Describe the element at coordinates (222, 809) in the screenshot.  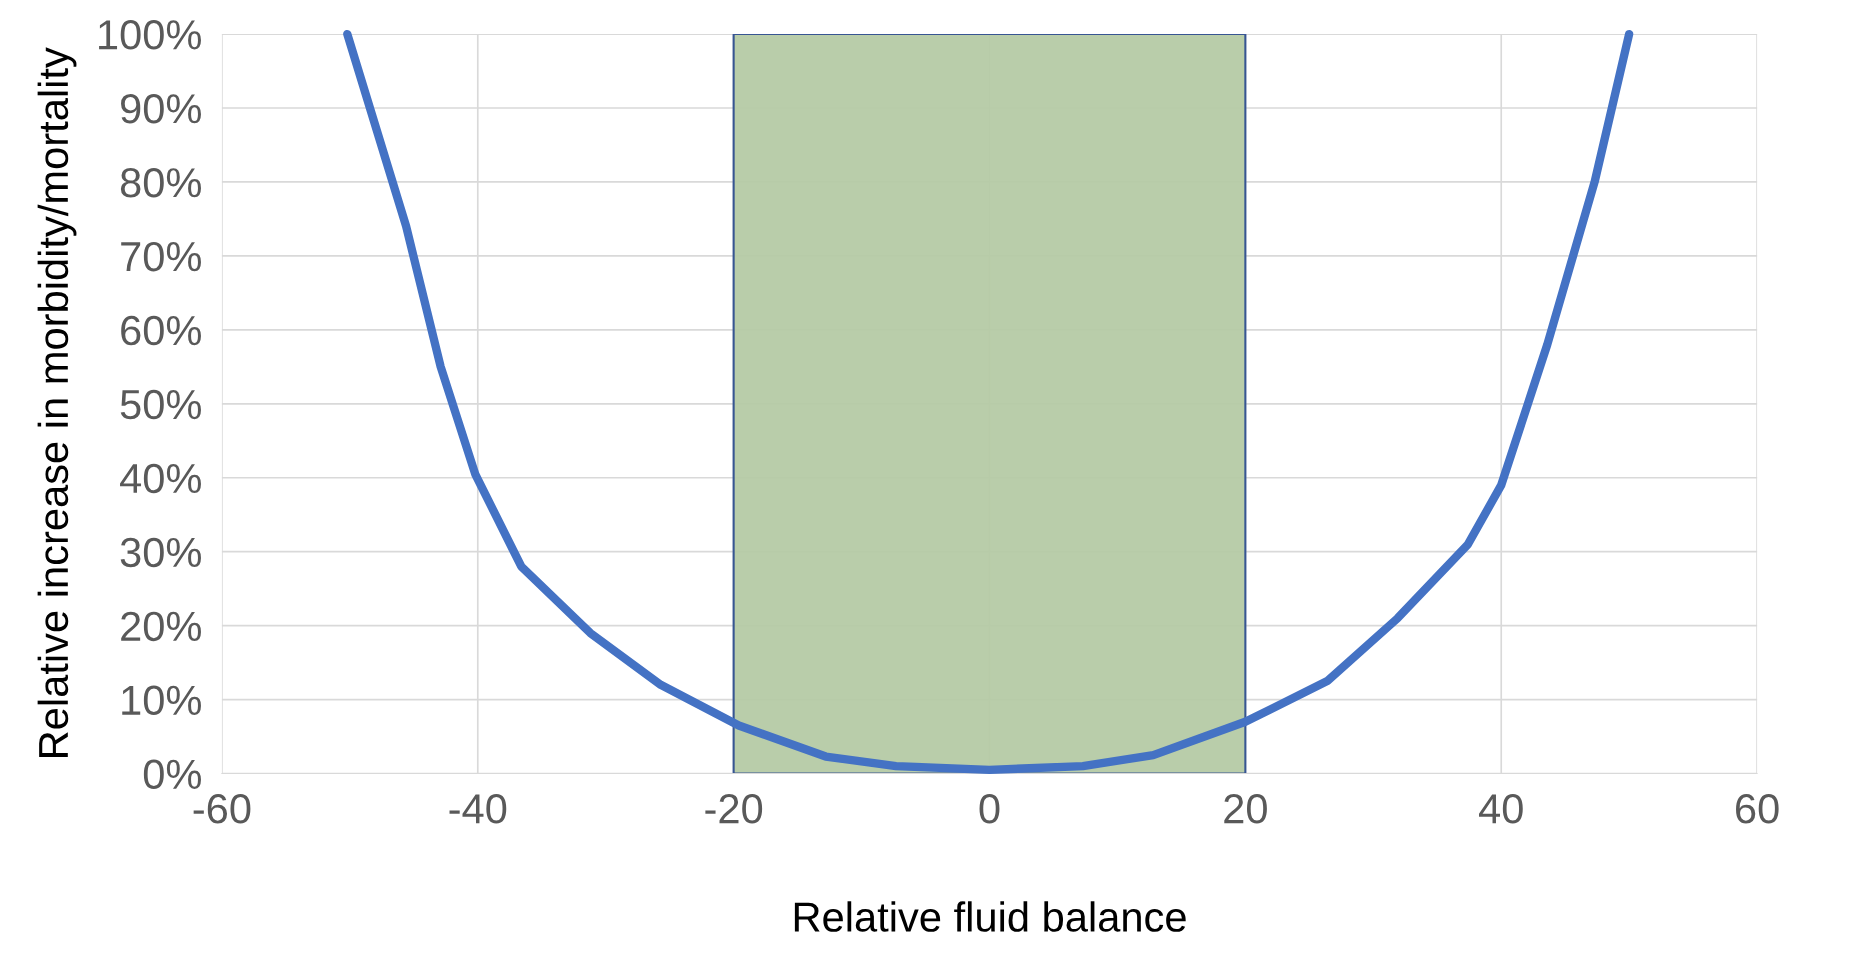
I see `x-tick-label: -60` at that location.